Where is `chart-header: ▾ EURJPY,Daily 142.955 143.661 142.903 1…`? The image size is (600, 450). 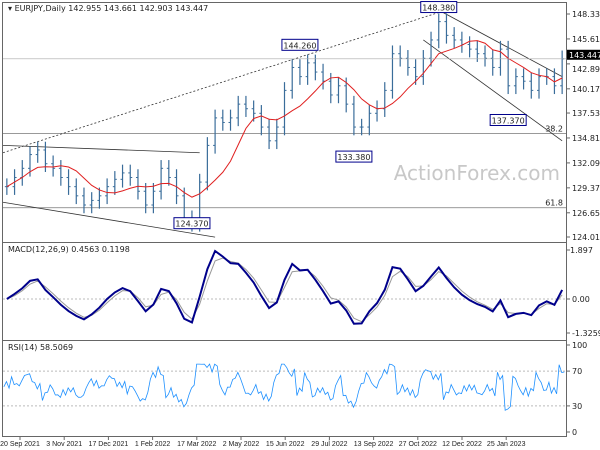
chart-header: ▾ EURJPY,Daily 142.955 143.661 142.903 1… is located at coordinates (108, 8).